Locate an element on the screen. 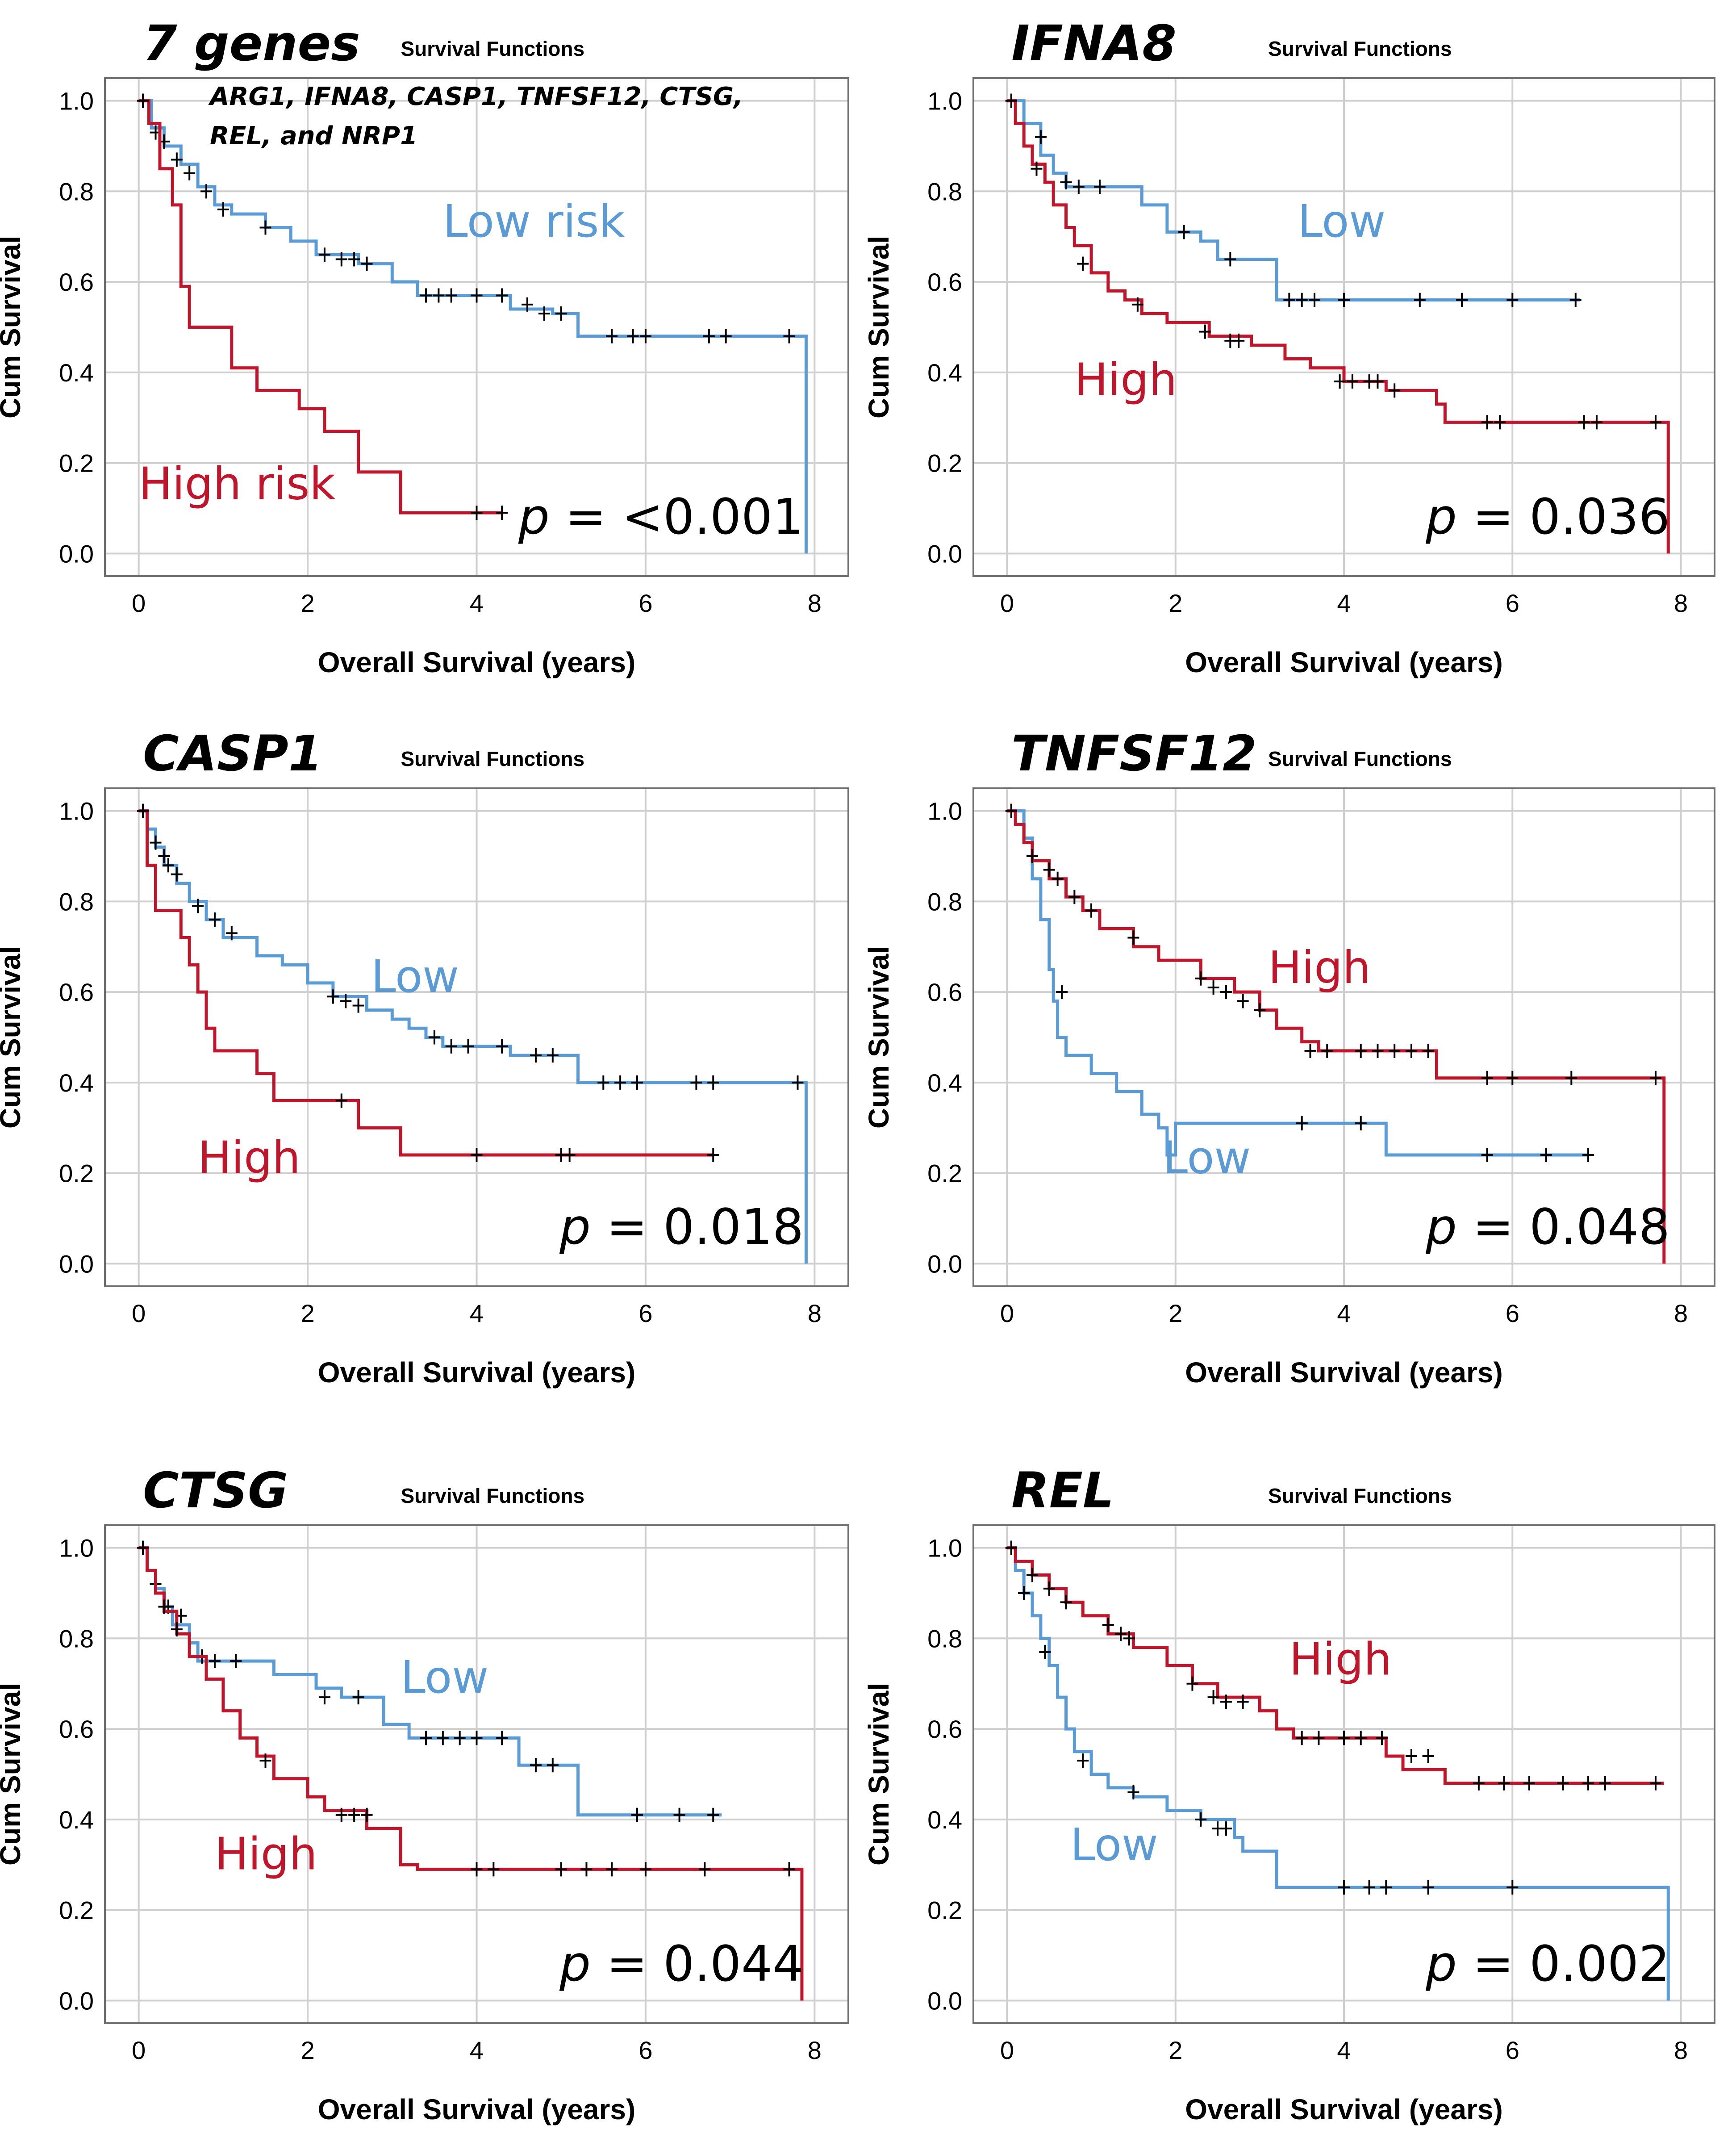 This screenshot has height=2142, width=1736. survival-curve-high is located at coordinates (1338, 327).